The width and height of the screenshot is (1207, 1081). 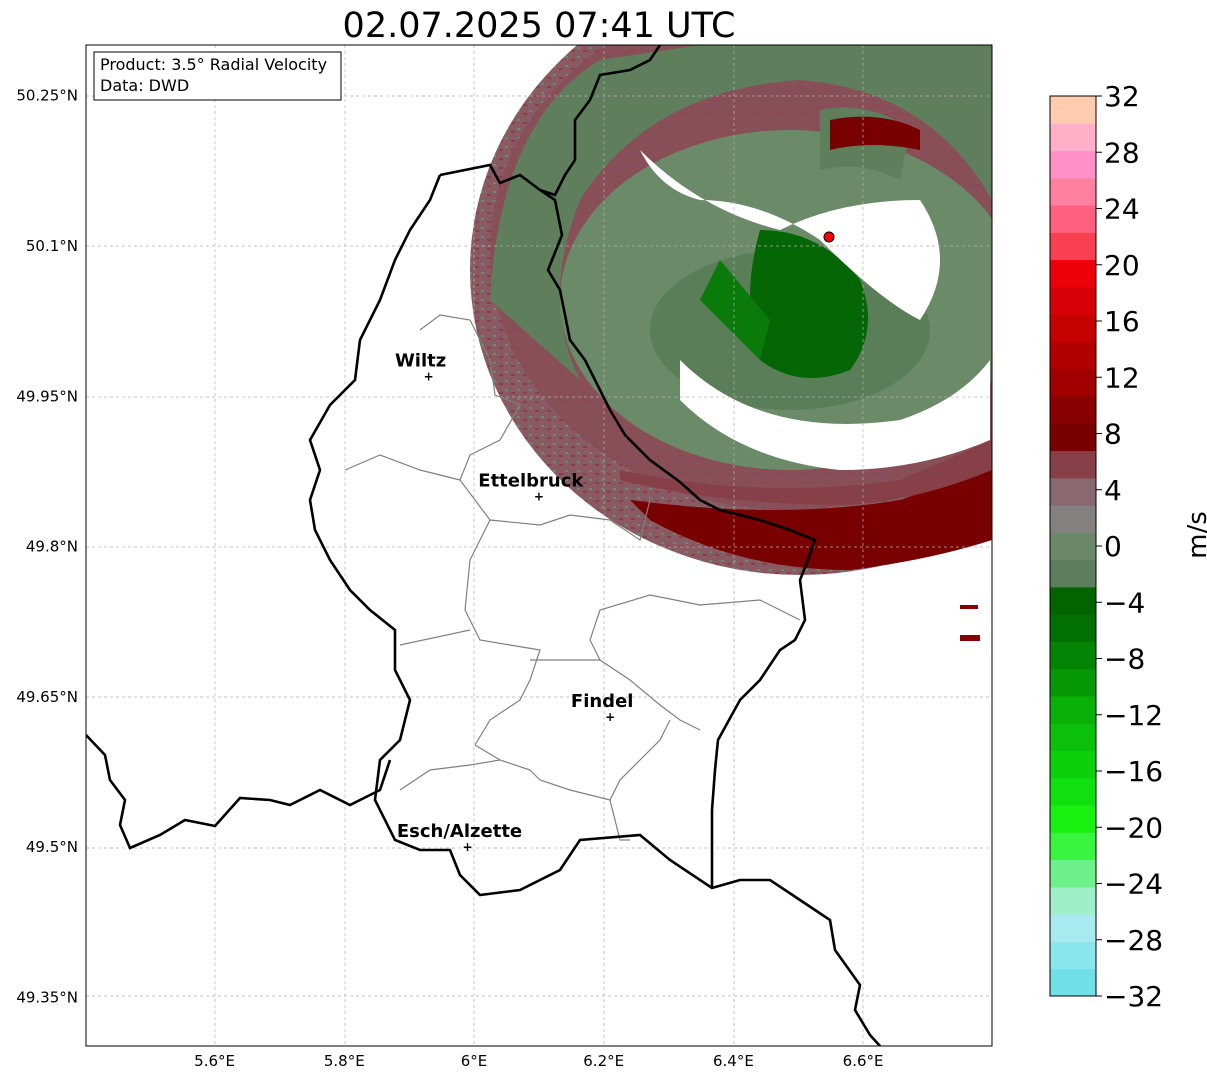 I want to click on map-title: 02.07.2025 07:41 UTC, so click(x=539, y=26).